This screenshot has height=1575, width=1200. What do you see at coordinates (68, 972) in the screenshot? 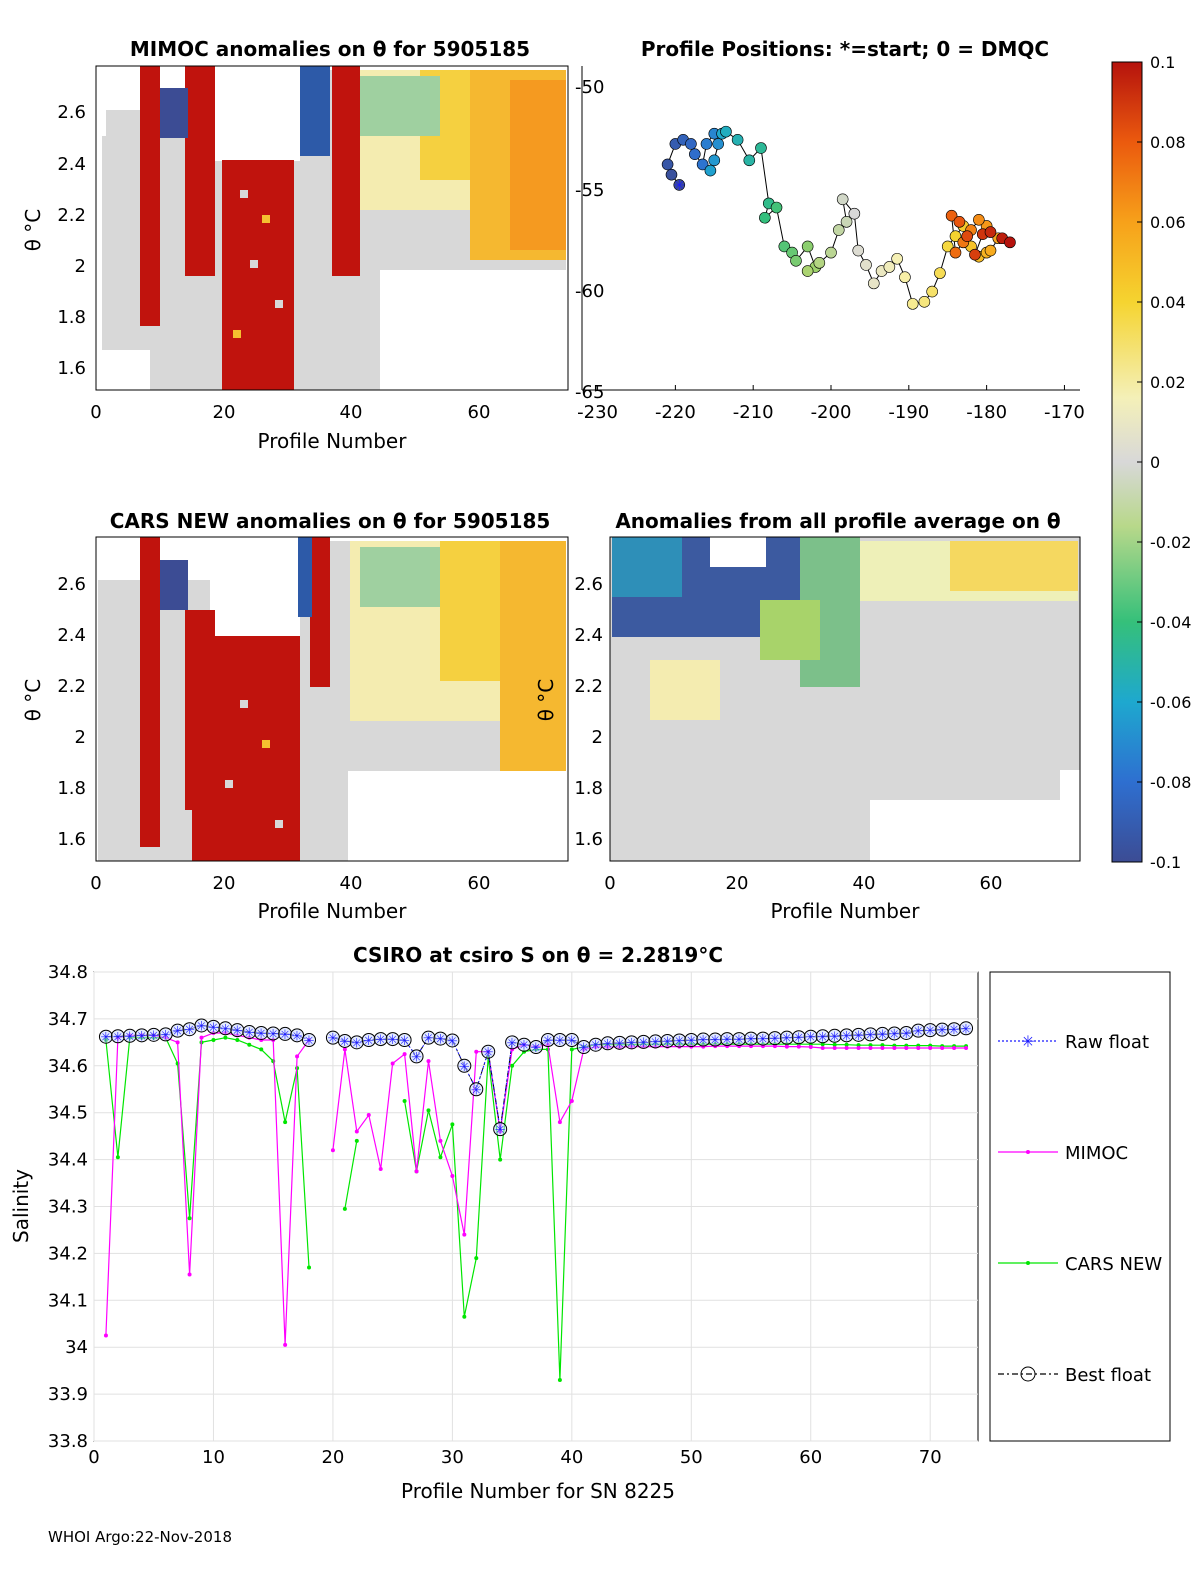
I see `tick-label: 34.8` at bounding box center [68, 972].